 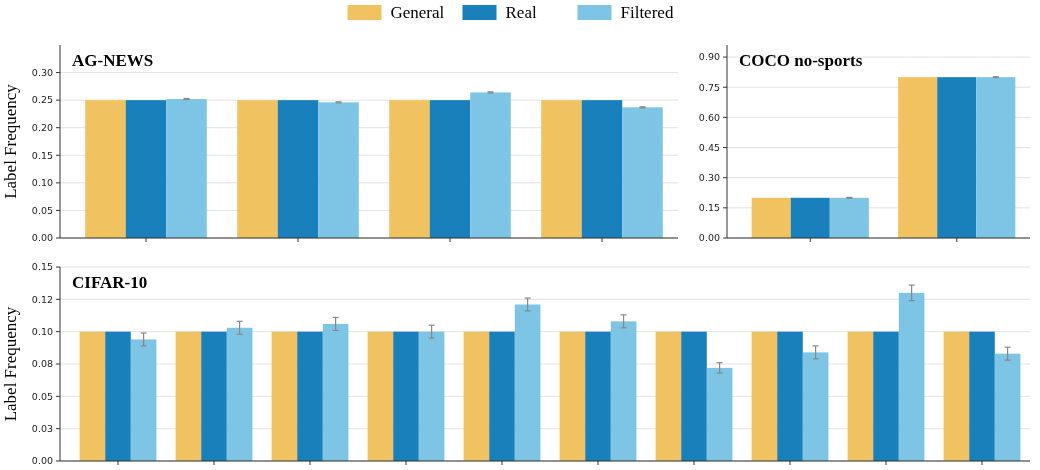 What do you see at coordinates (709, 57) in the screenshot?
I see `y-tick-label: 0.90` at bounding box center [709, 57].